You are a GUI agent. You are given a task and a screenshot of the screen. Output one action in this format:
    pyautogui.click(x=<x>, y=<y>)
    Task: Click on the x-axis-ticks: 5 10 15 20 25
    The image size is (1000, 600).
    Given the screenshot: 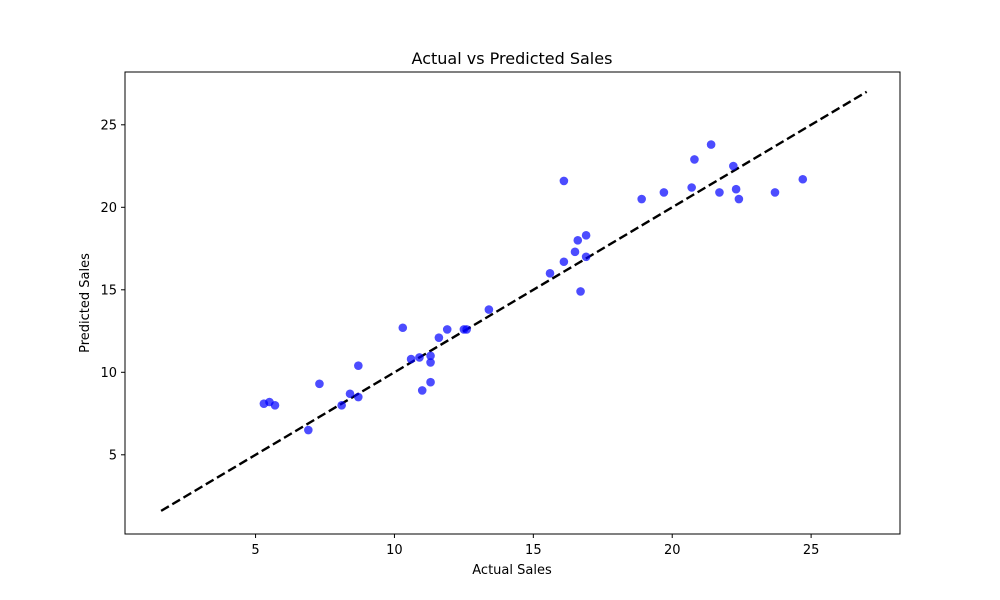 What is the action you would take?
    pyautogui.click(x=535, y=546)
    